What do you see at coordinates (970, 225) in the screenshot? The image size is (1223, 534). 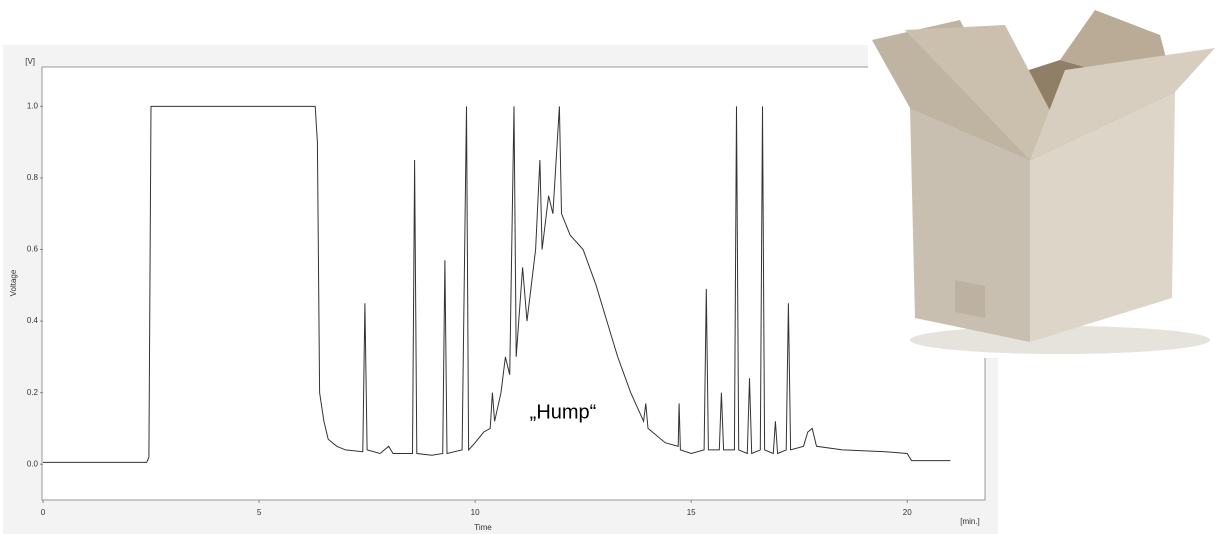 I see `box-front` at bounding box center [970, 225].